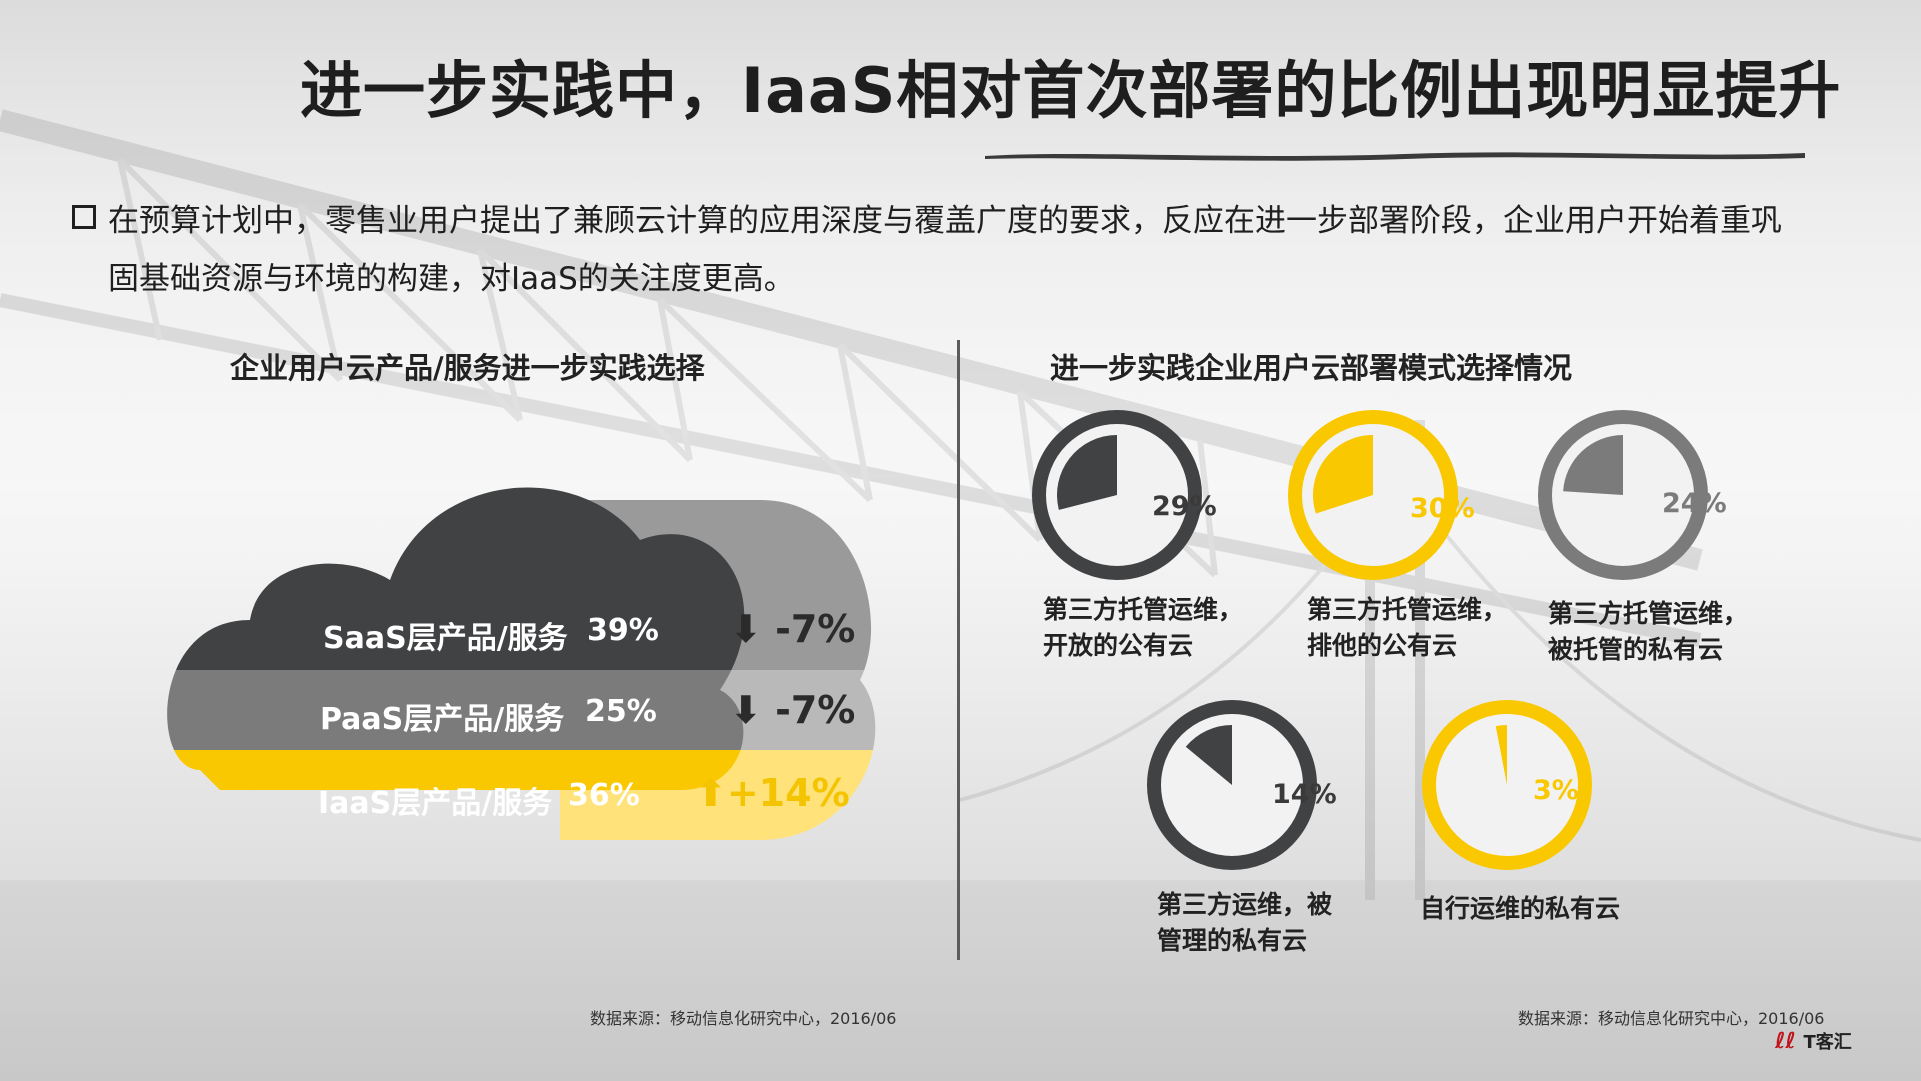  Describe the element at coordinates (1648, 632) in the screenshot. I see `donut-caption: 第三方托管运维， 被托管的私有云` at that location.